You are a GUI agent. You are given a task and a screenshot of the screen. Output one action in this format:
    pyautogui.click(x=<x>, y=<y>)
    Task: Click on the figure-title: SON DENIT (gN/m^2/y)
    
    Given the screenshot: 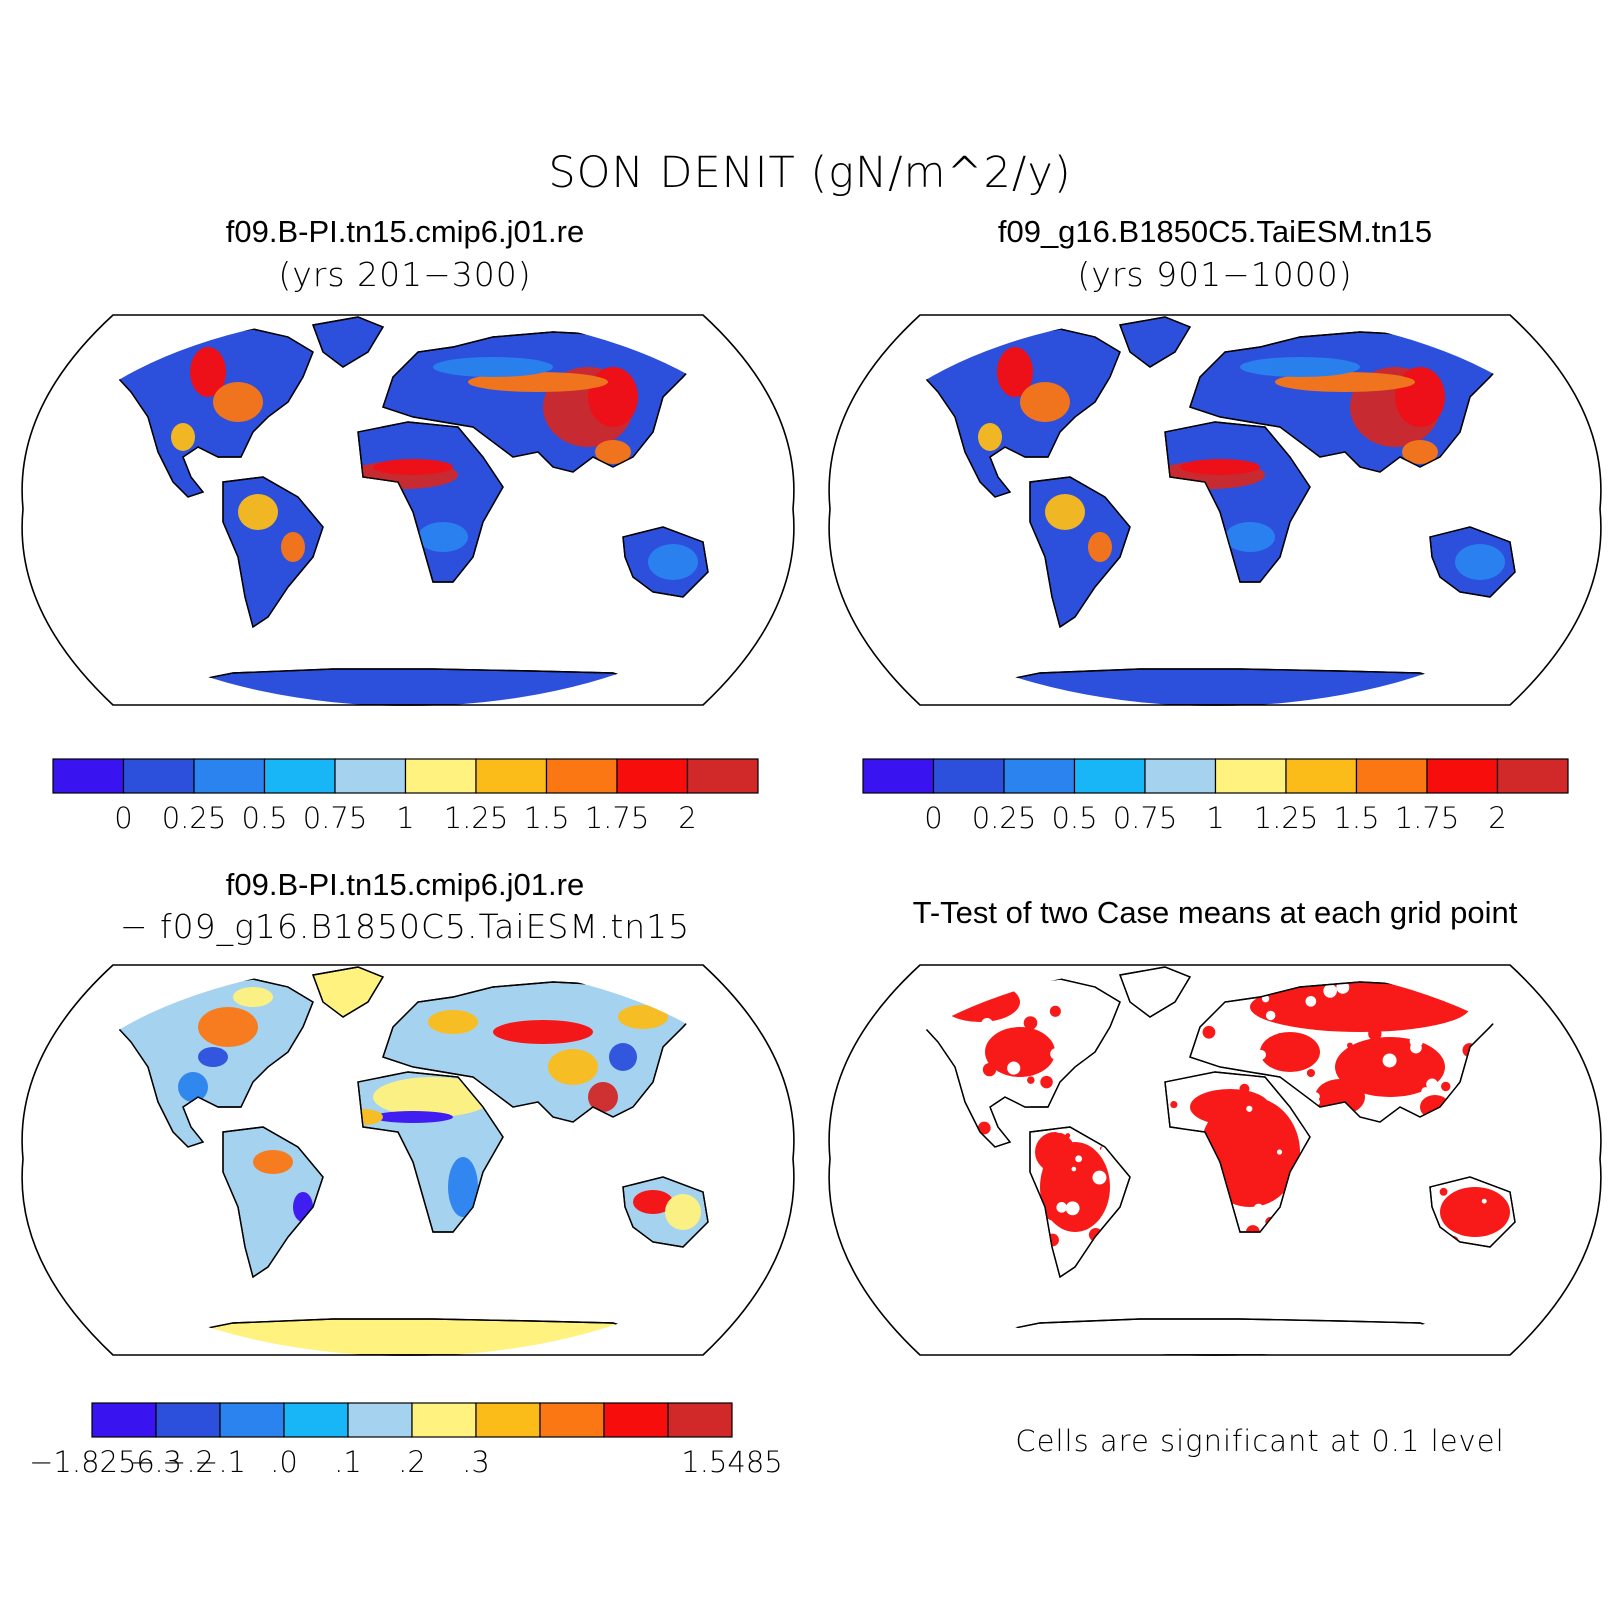 What is the action you would take?
    pyautogui.click(x=810, y=173)
    